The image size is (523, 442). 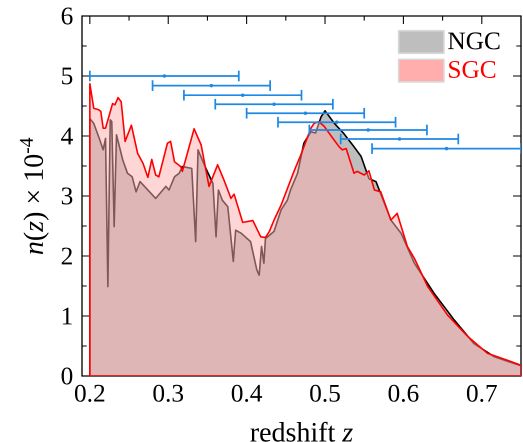 I want to click on x-tick-label: 0.5, so click(x=325, y=393).